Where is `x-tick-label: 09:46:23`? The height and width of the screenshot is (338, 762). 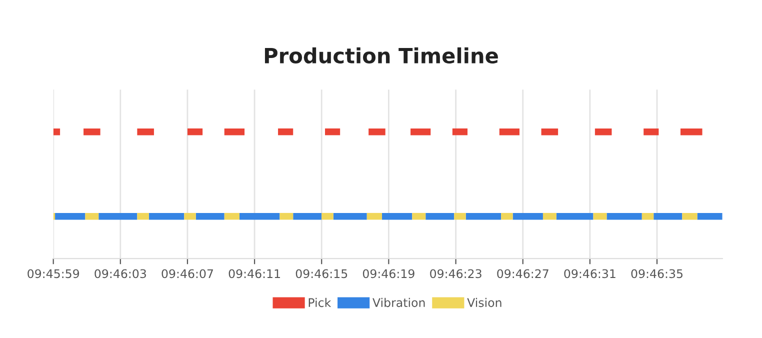 x-tick-label: 09:46:23 is located at coordinates (456, 273).